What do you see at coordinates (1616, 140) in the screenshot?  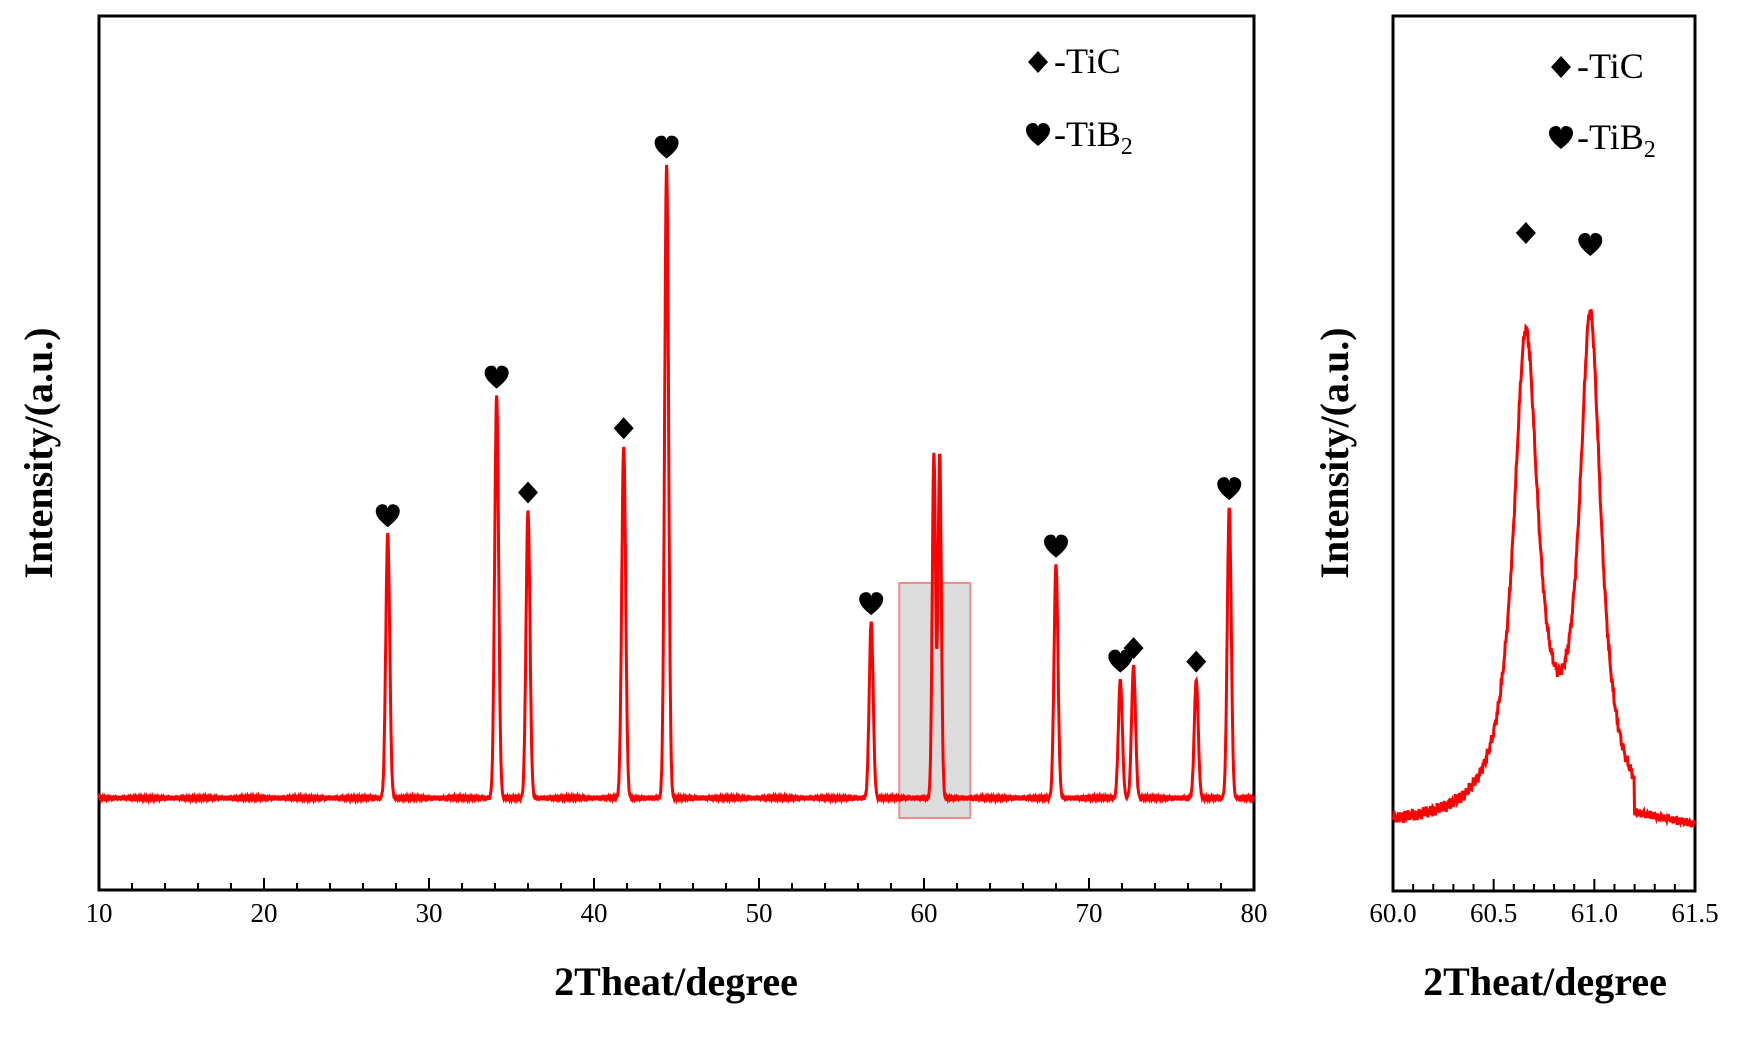 I see `zoom-legend-tib2-label: -TiB2` at bounding box center [1616, 140].